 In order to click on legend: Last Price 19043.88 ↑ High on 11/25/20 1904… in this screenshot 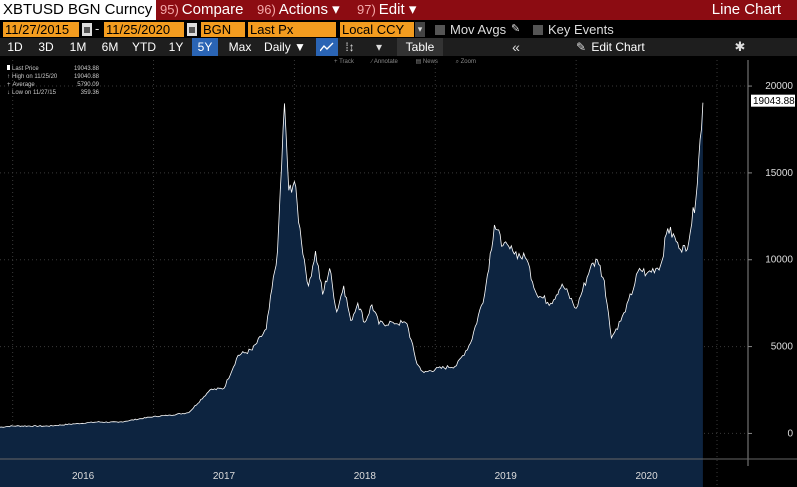, I will do `click(53, 81)`.